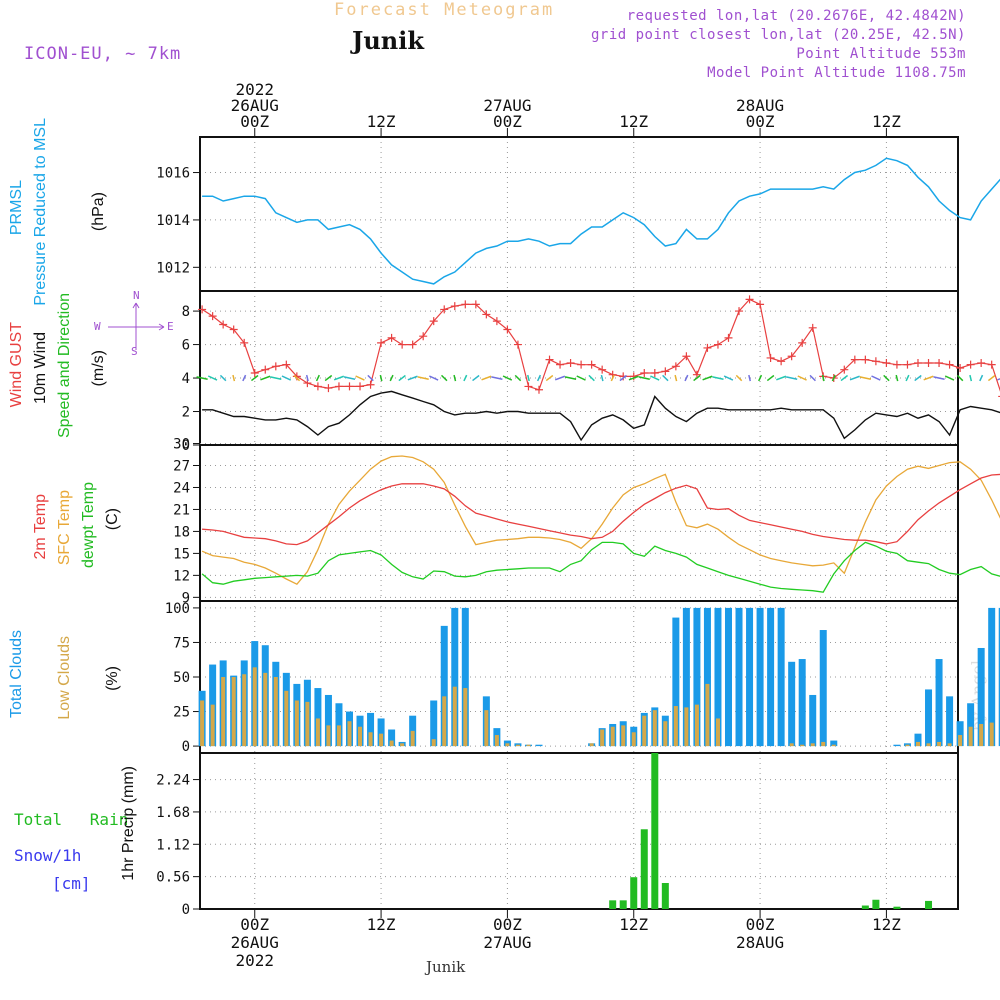 The height and width of the screenshot is (1000, 1000). What do you see at coordinates (255, 942) in the screenshot?
I see `time-label-bottom: 26AUG` at bounding box center [255, 942].